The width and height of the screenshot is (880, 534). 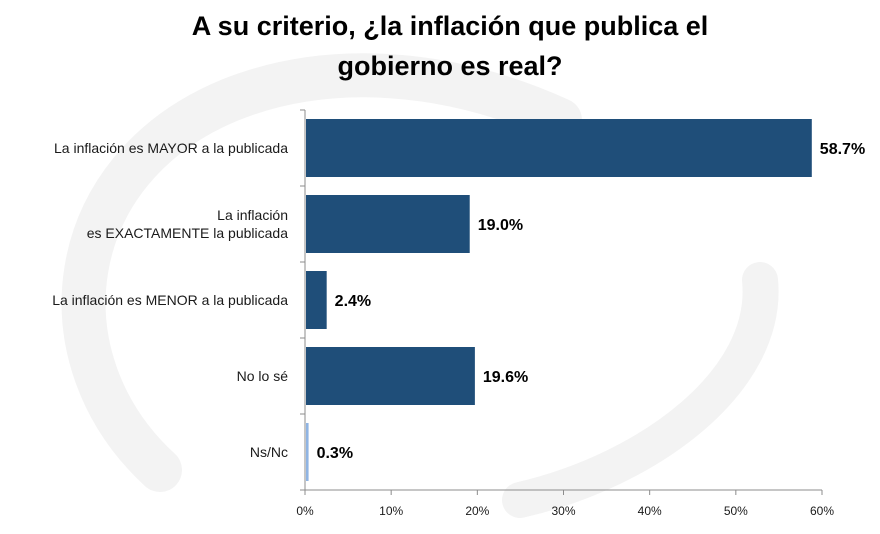 What do you see at coordinates (252, 215) in the screenshot?
I see `category-label: La inflación` at bounding box center [252, 215].